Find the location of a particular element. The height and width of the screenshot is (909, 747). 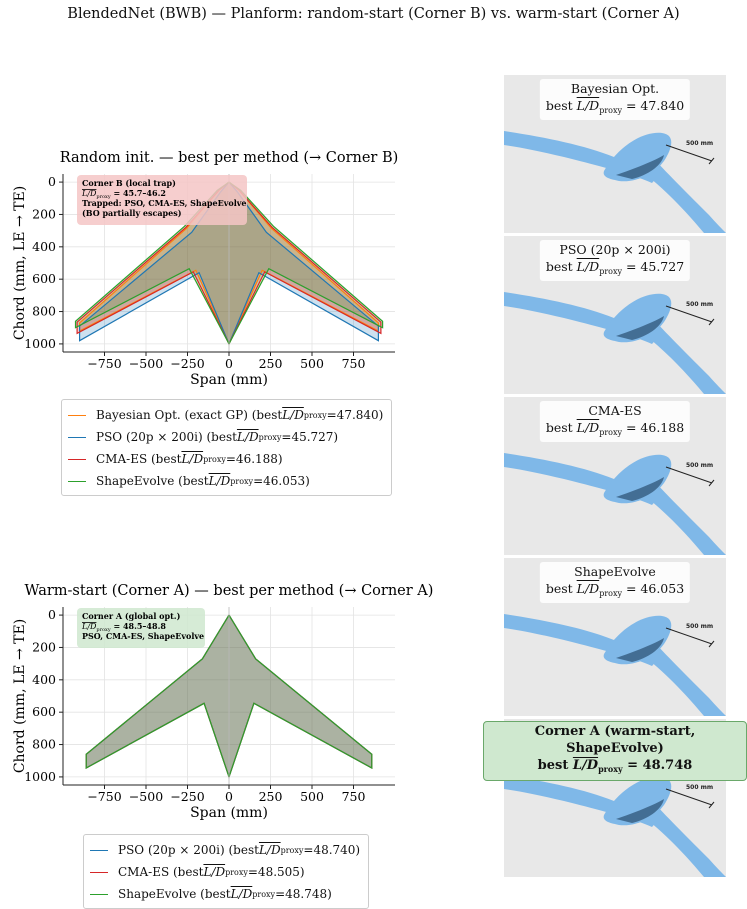

legend-entry: PSO (20p × 200i) (best L/D proxy =48.740) is located at coordinates (225, 850).